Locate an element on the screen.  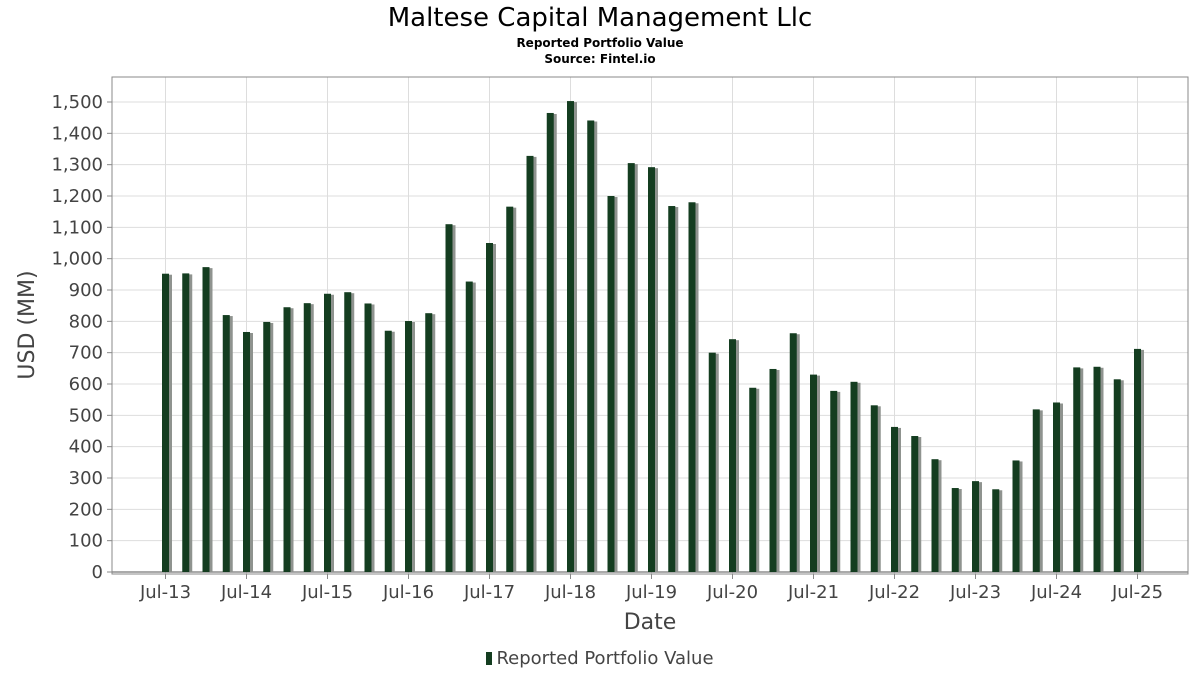
y-tick-label: 800 is located at coordinates (86, 321).